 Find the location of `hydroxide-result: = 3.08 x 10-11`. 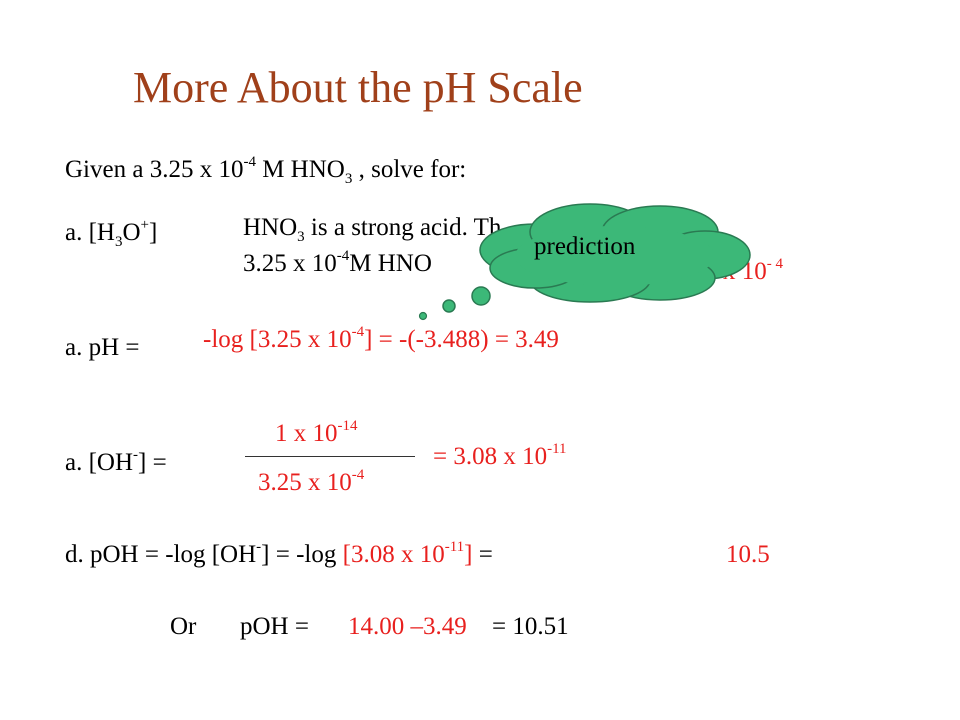

hydroxide-result: = 3.08 x 10-11 is located at coordinates (500, 458).